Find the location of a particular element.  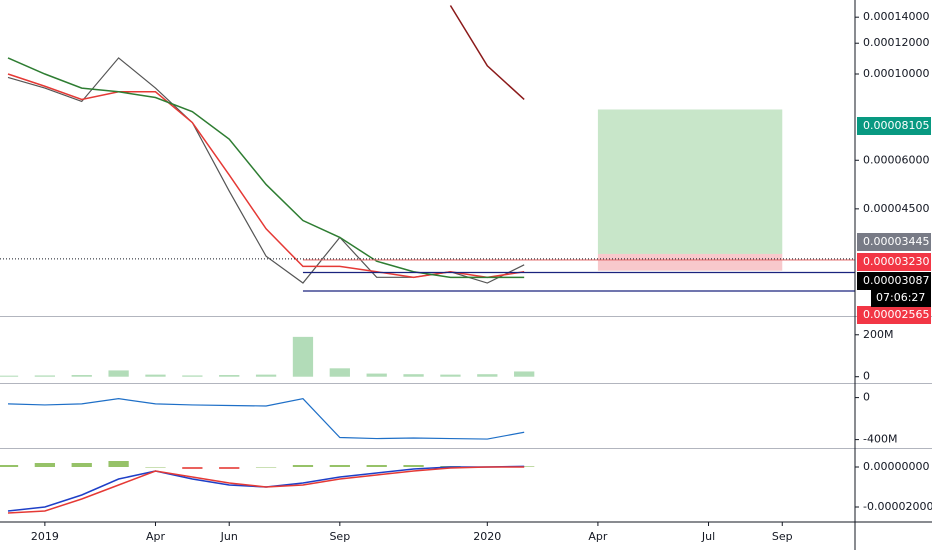

y-tick-label: 200M is located at coordinates (878, 334).